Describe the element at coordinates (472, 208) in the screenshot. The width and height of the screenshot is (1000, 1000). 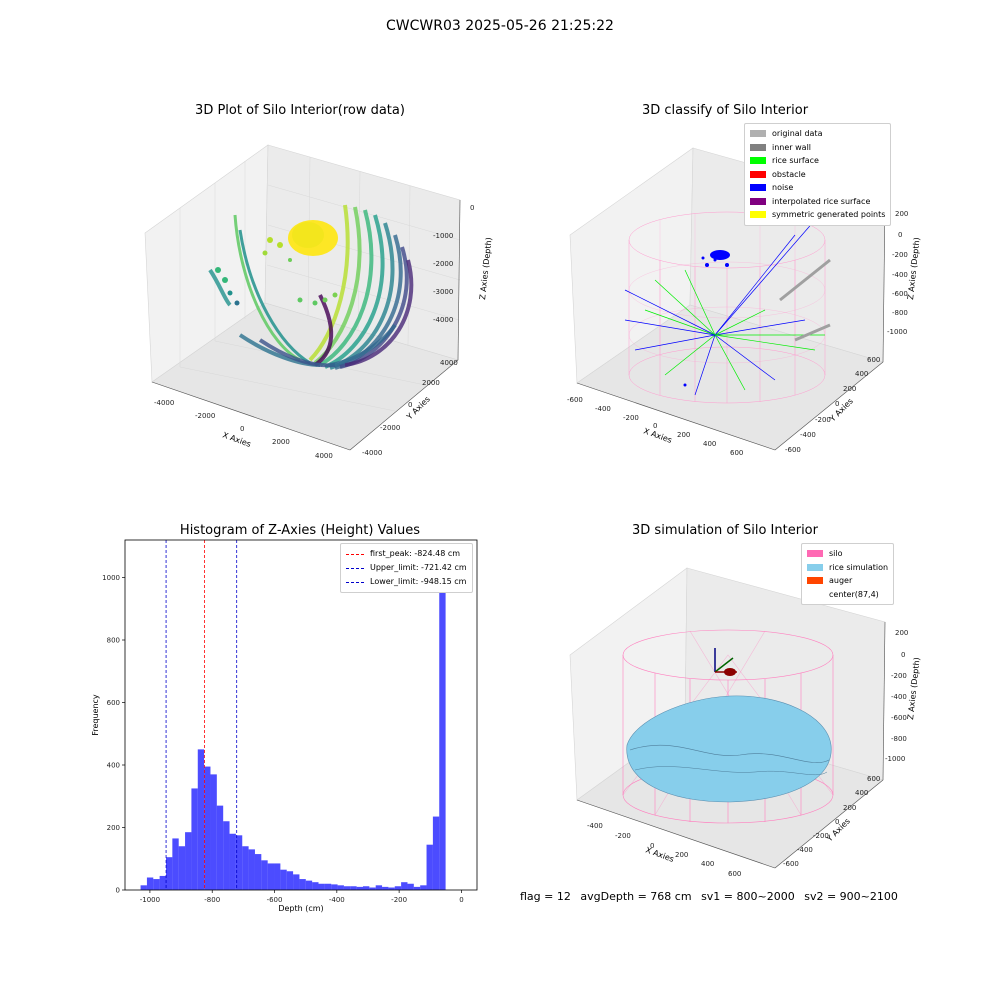
I see `plot1-ztick: 0` at that location.